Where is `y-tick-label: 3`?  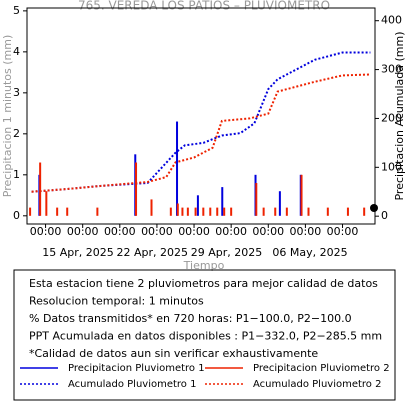 y-tick-label: 3 is located at coordinates (16, 92).